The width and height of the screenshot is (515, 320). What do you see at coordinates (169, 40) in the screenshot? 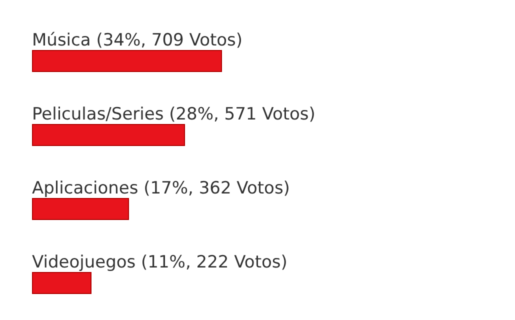
I see `data-label: (34%, 709 Votos)` at bounding box center [169, 40].